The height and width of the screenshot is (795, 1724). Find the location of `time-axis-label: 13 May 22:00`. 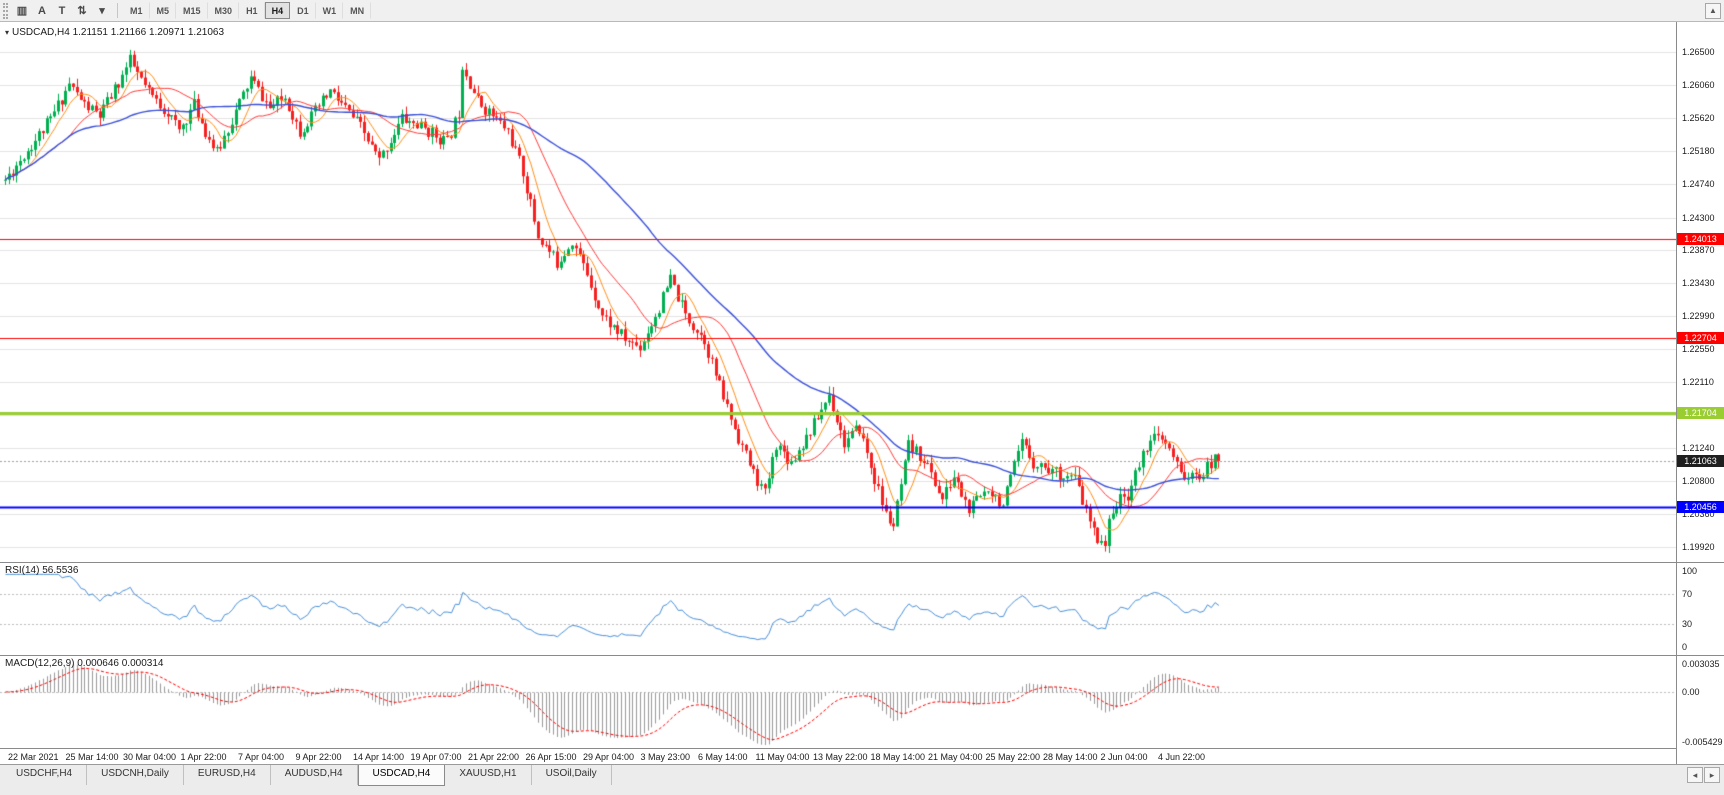

time-axis-label: 13 May 22:00 is located at coordinates (840, 757).